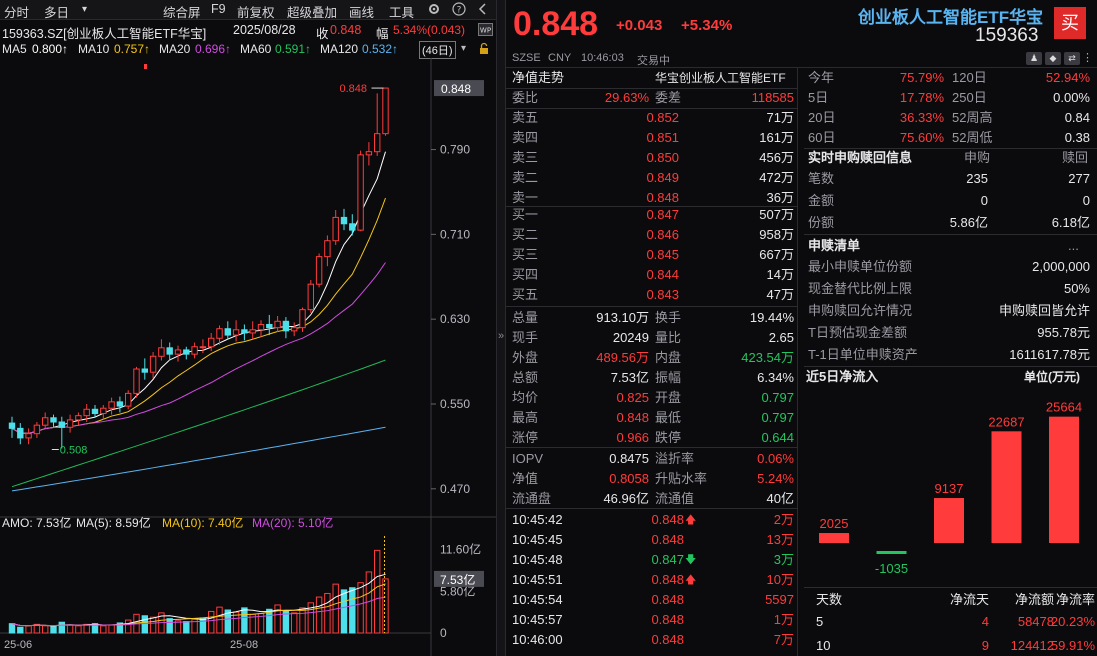 The image size is (1097, 656). What do you see at coordinates (780, 498) in the screenshot?
I see `fund-stat-value: 40亿` at bounding box center [780, 498].